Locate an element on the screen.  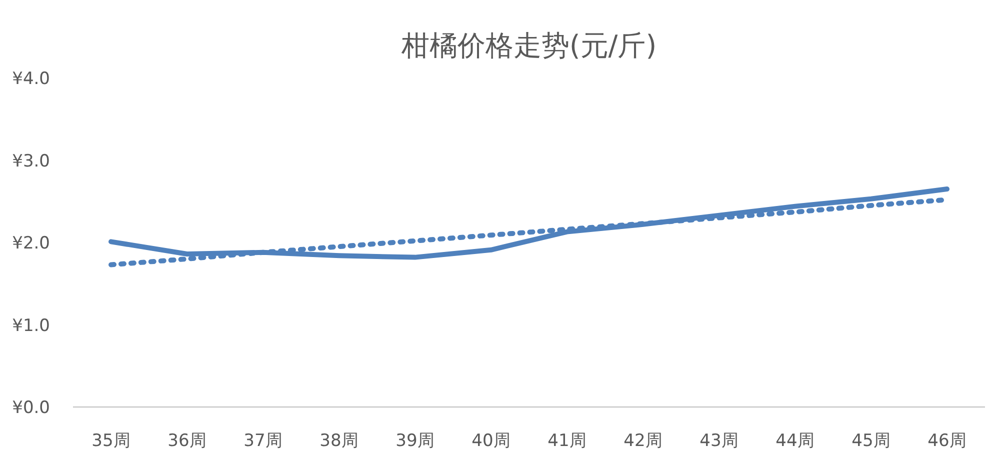
y-tick-label: ¥3.0 is located at coordinates (31, 161).